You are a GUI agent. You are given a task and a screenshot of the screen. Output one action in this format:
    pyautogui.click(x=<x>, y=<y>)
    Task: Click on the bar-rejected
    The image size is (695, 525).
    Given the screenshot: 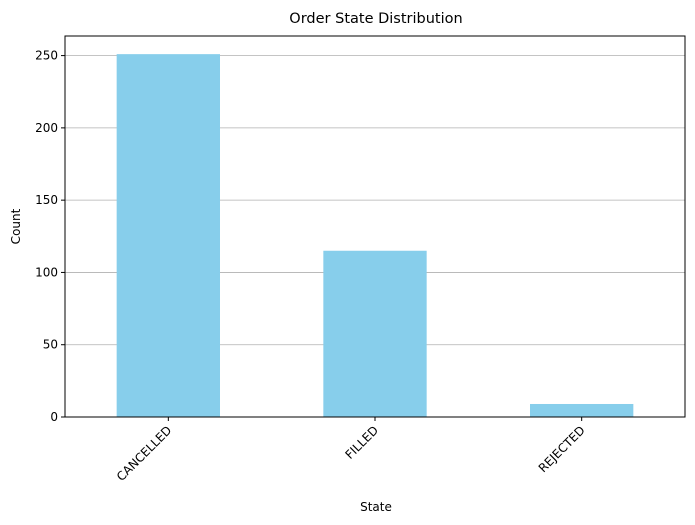 What is the action you would take?
    pyautogui.click(x=582, y=410)
    